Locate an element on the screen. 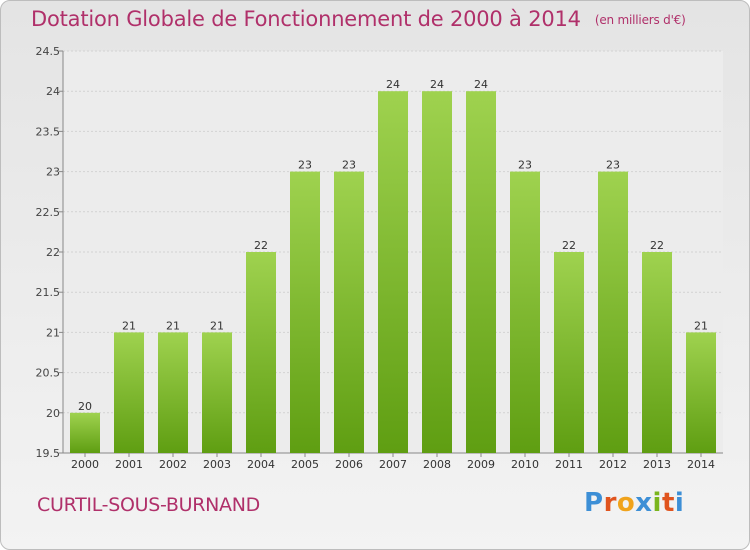 Image resolution: width=750 pixels, height=550 pixels. bar-2008 is located at coordinates (437, 272).